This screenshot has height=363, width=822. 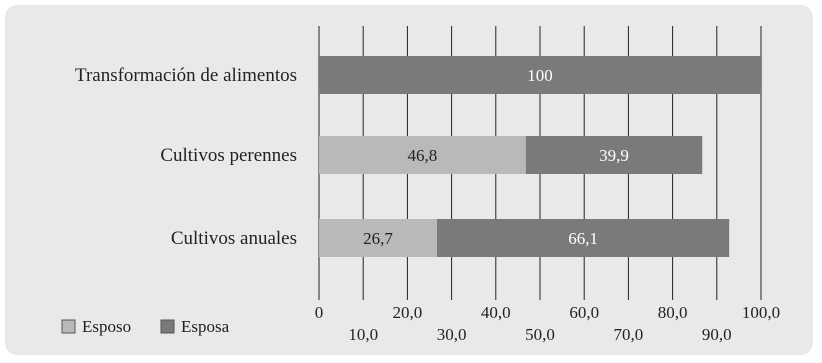 I want to click on bar-label-esposa-1: 39,9, so click(x=614, y=155).